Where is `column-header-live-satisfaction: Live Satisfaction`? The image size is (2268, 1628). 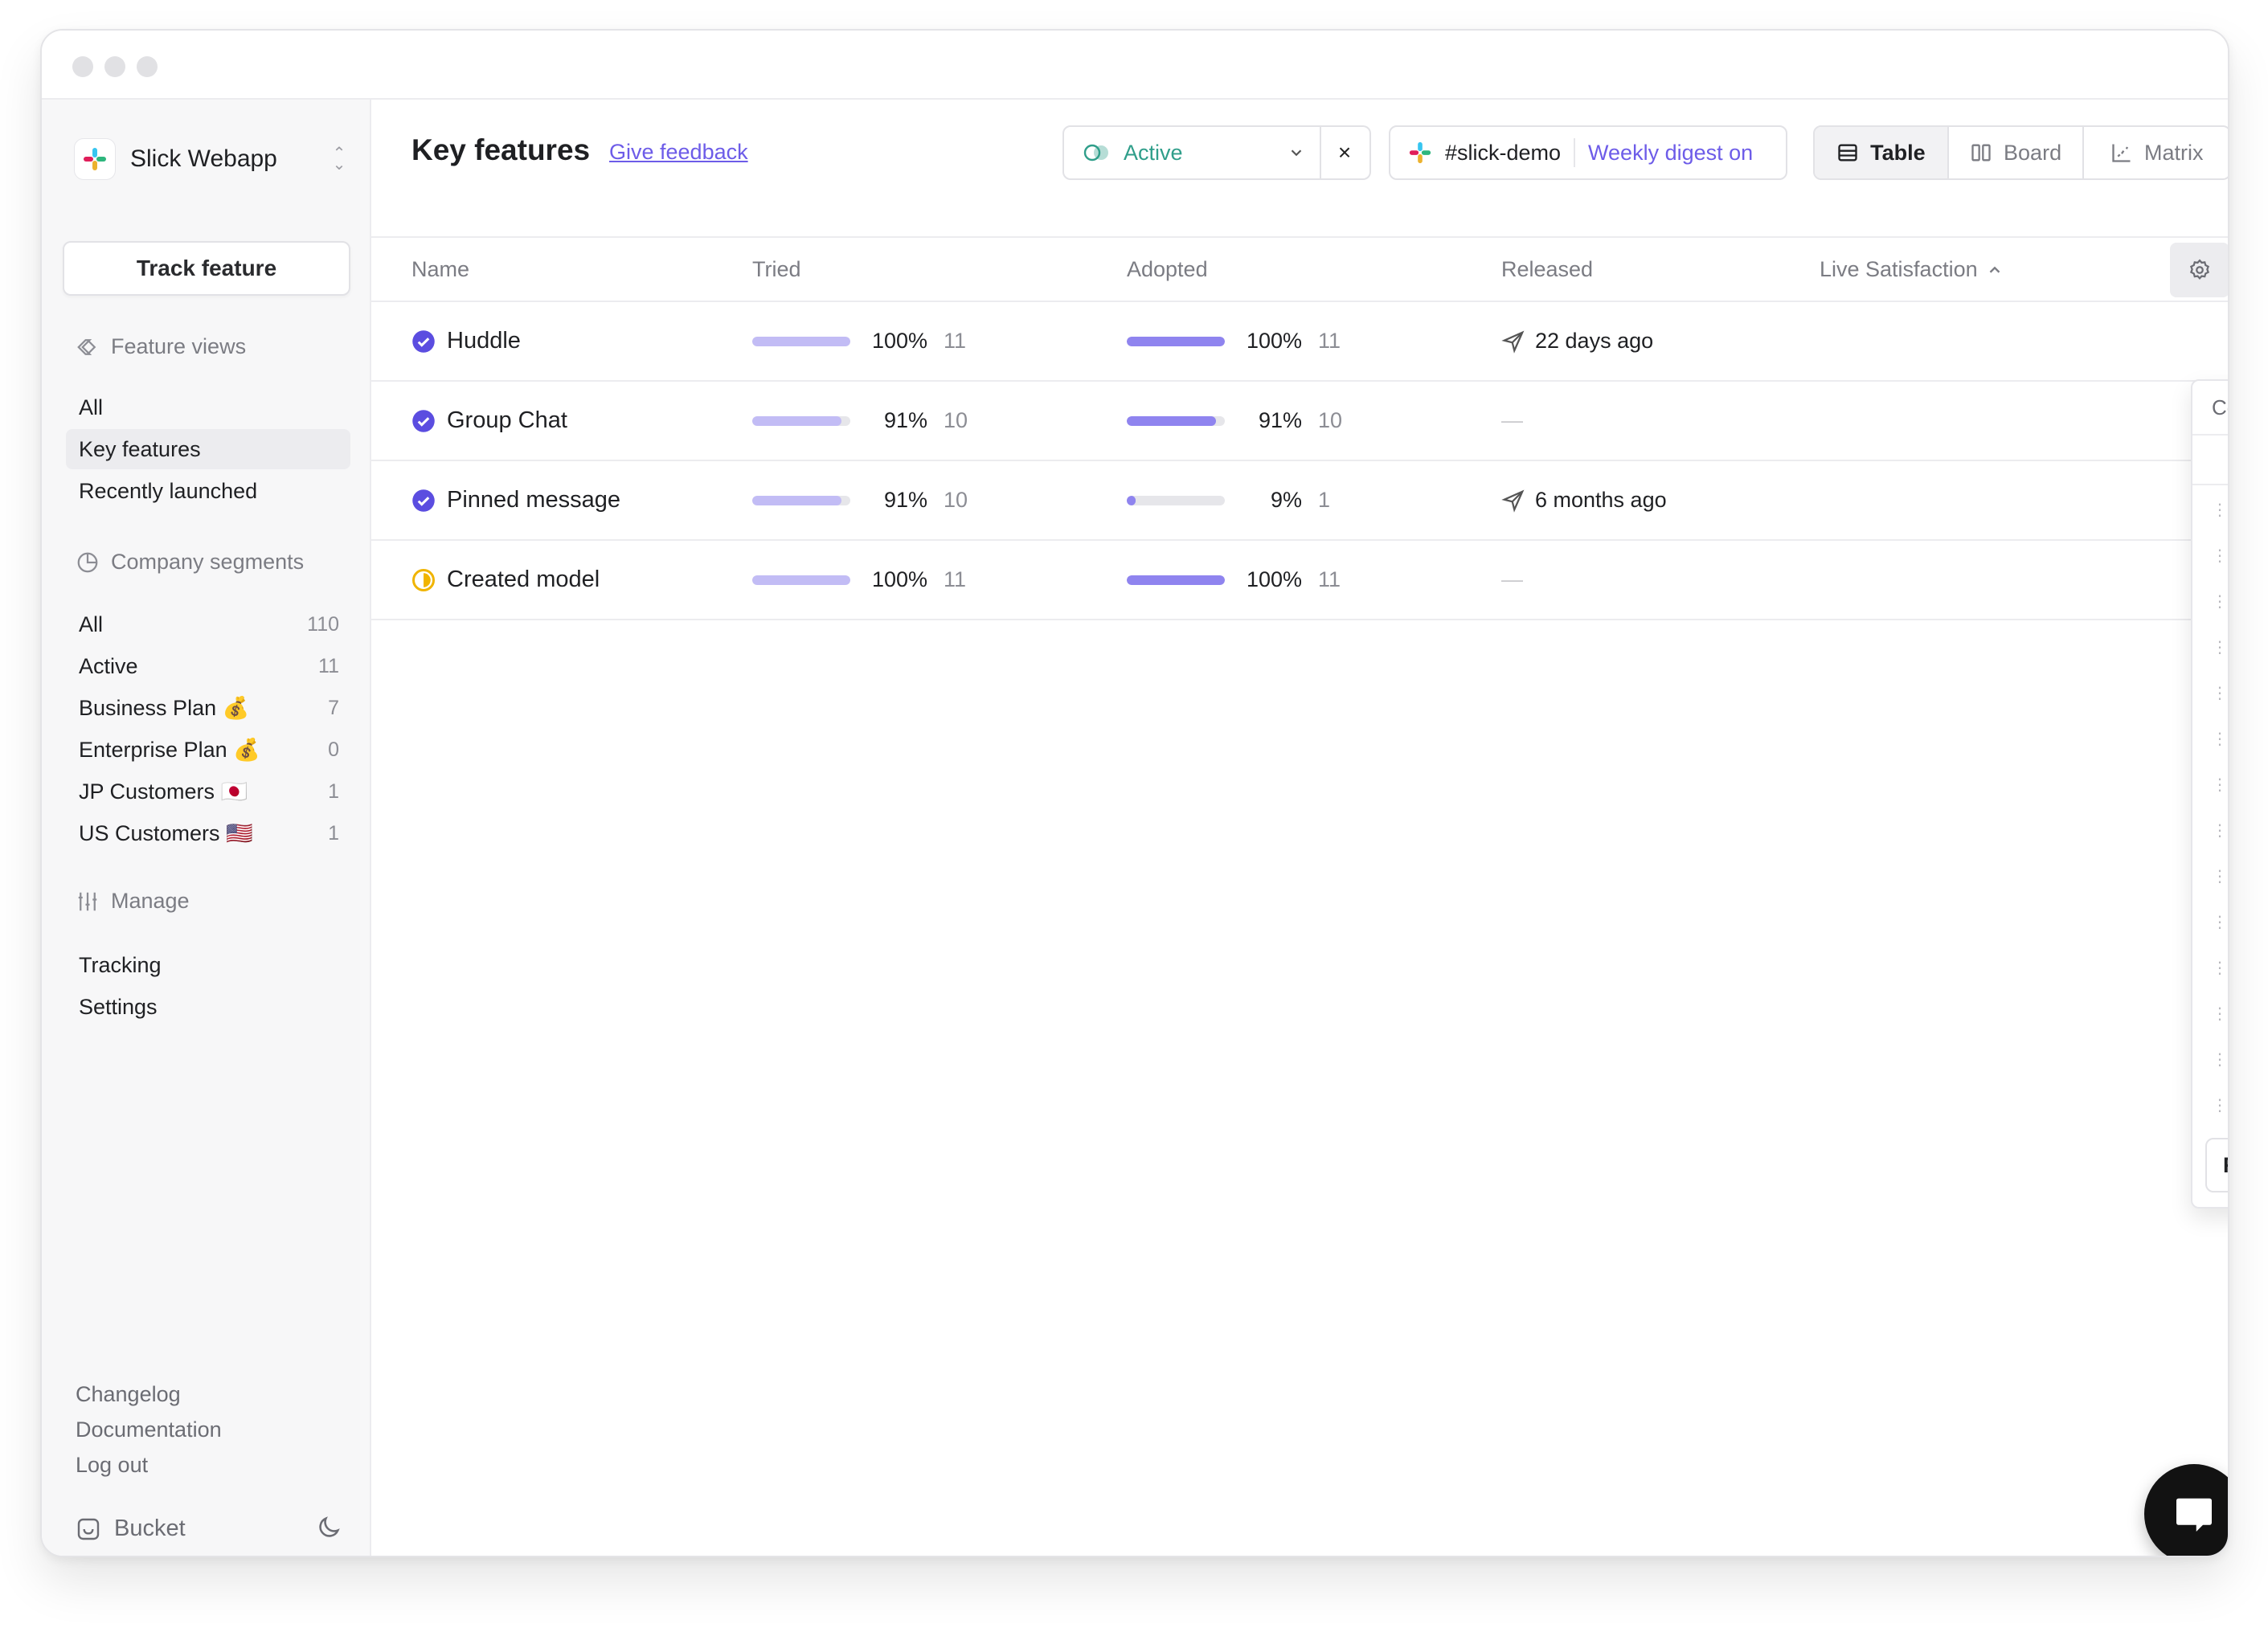 column-header-live-satisfaction: Live Satisfaction is located at coordinates (1912, 269).